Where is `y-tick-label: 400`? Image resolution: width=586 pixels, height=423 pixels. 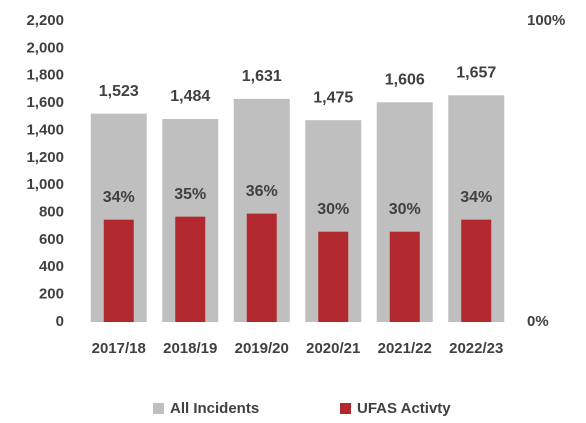 y-tick-label: 400 is located at coordinates (51, 266).